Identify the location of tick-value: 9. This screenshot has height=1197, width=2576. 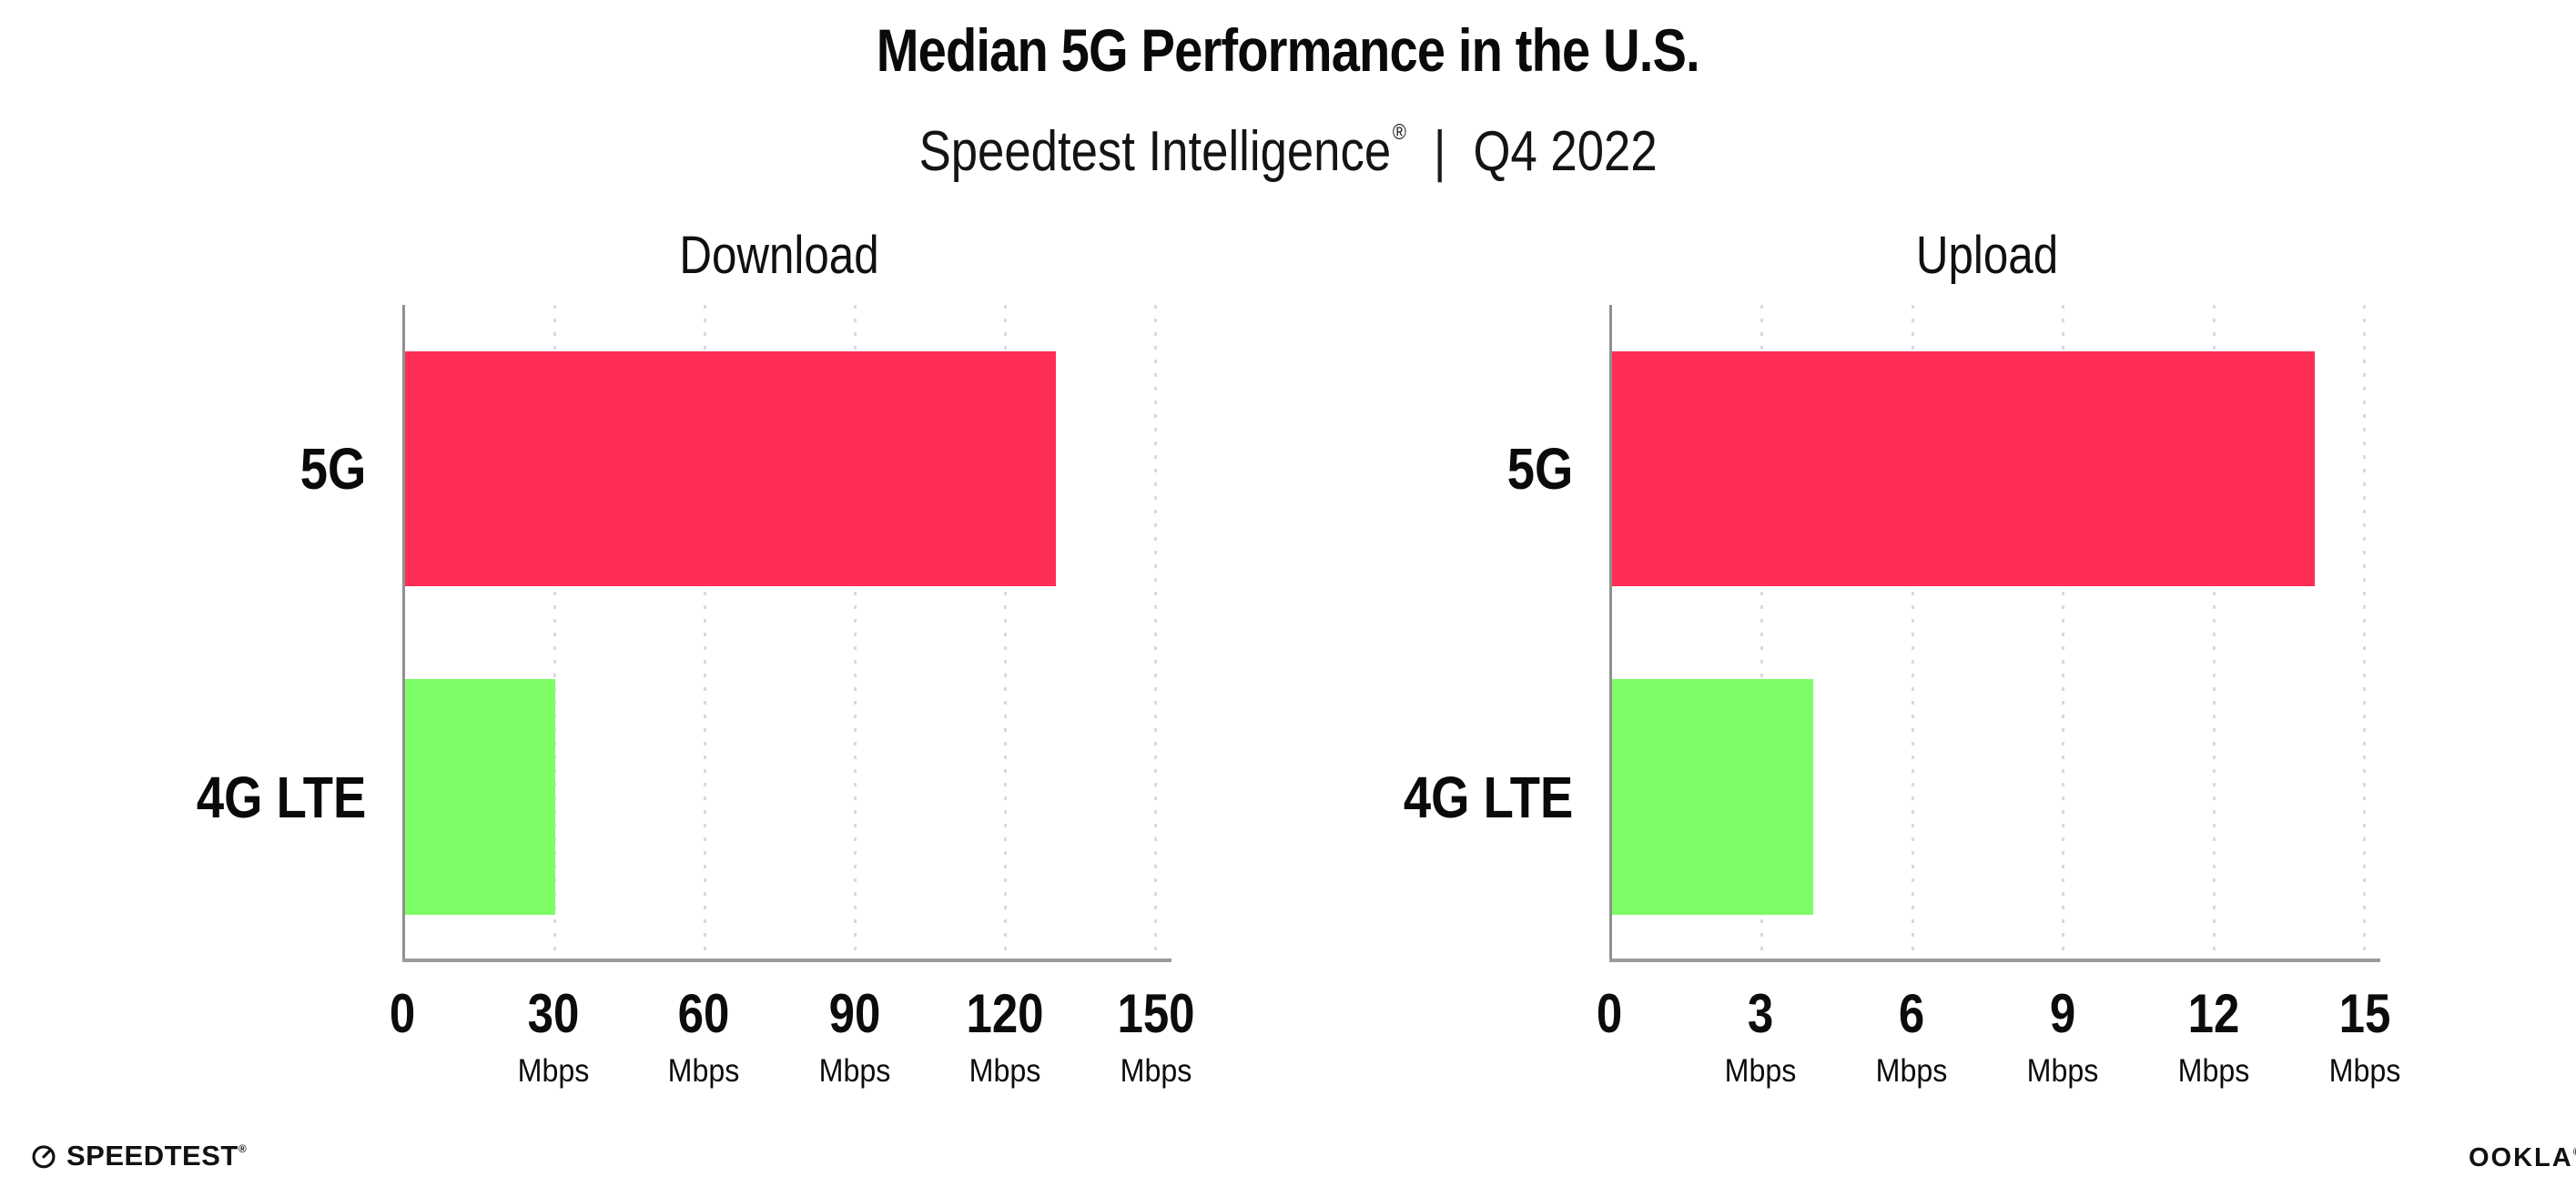
(2062, 1014).